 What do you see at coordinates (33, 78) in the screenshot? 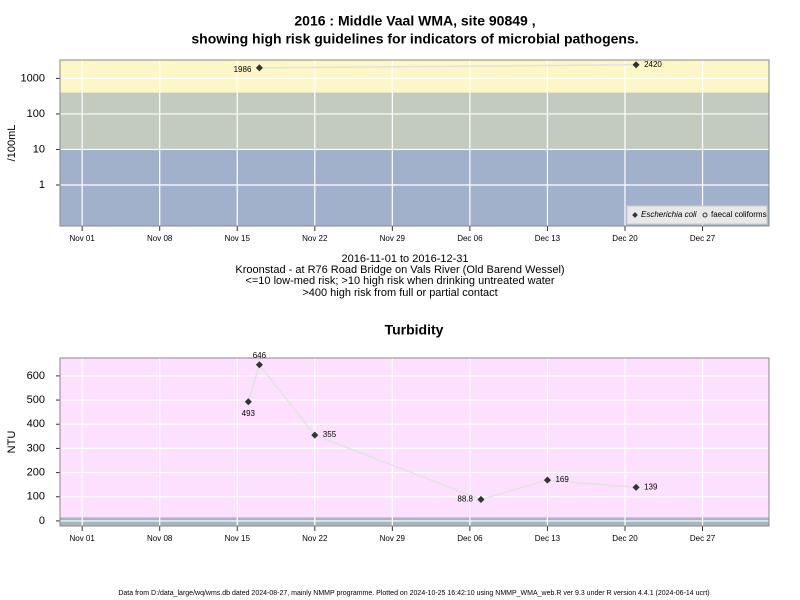
I see `y-tick-label: 1000` at bounding box center [33, 78].